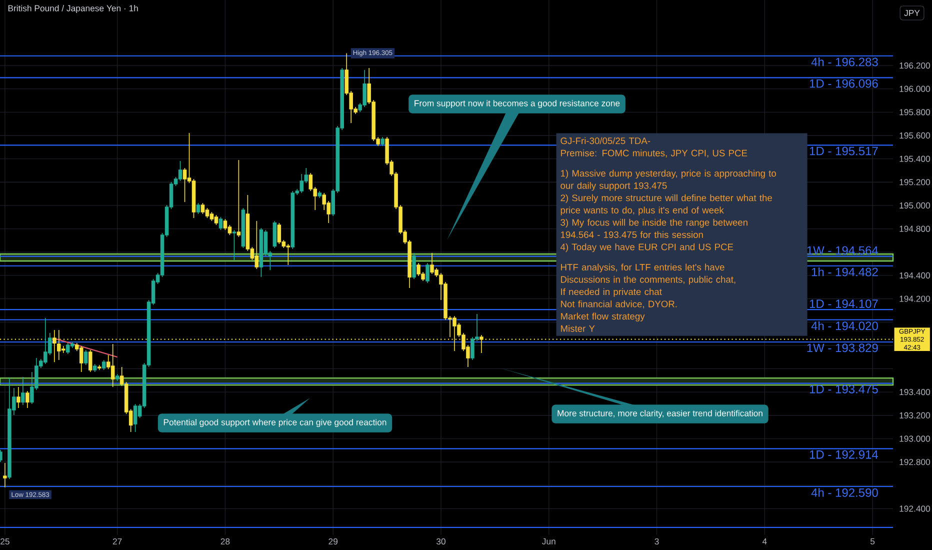 Image resolution: width=932 pixels, height=550 pixels. I want to click on x-tick-label: 3, so click(656, 541).